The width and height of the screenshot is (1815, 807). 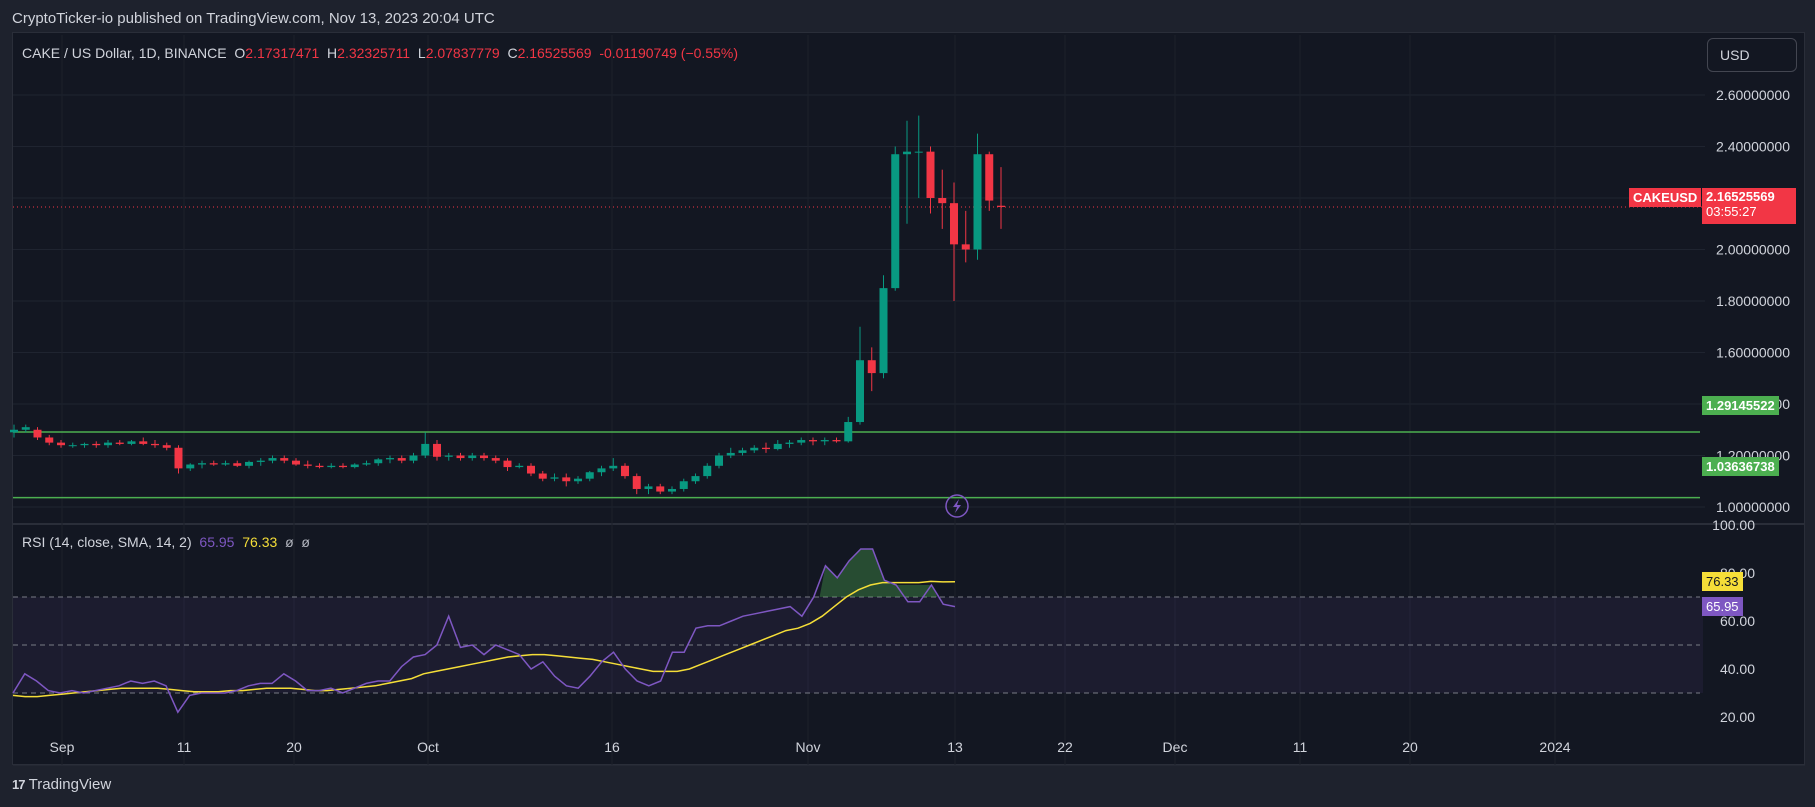 What do you see at coordinates (1733, 525) in the screenshot?
I see `rsi-tick-label: 100.00` at bounding box center [1733, 525].